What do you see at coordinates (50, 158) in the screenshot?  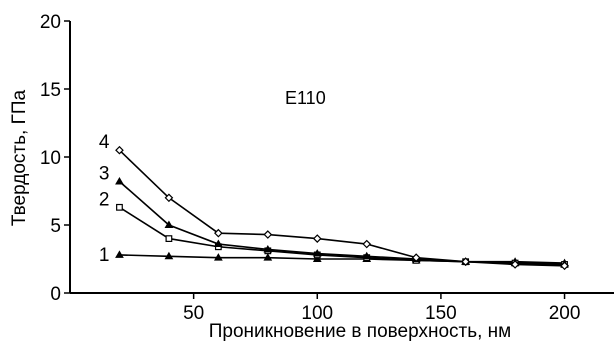 I see `y-tick-label: 10` at bounding box center [50, 158].